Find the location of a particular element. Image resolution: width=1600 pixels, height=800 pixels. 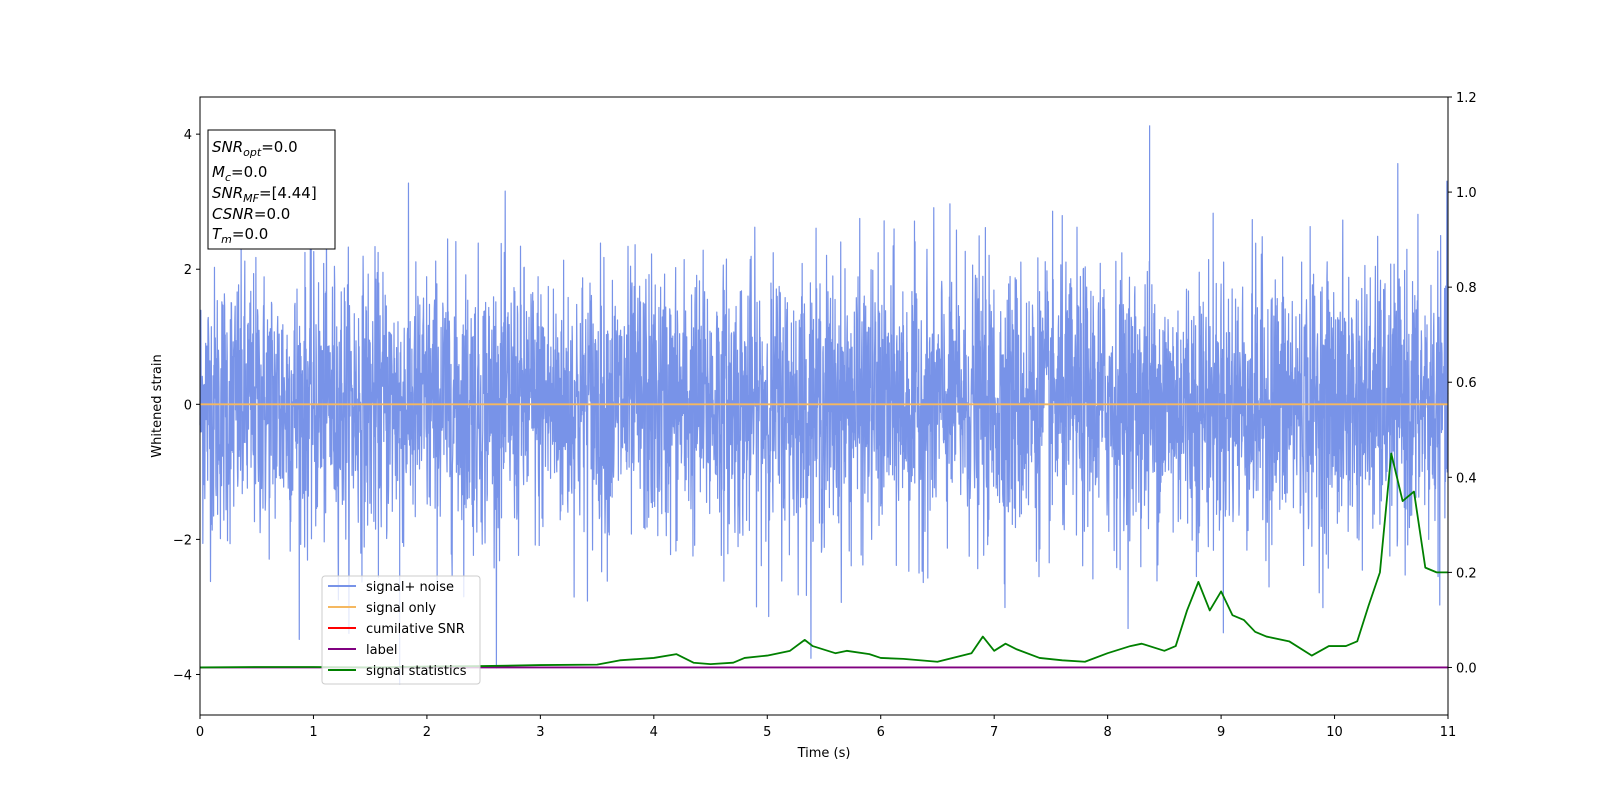

x-tick-label: 10 is located at coordinates (1334, 732).